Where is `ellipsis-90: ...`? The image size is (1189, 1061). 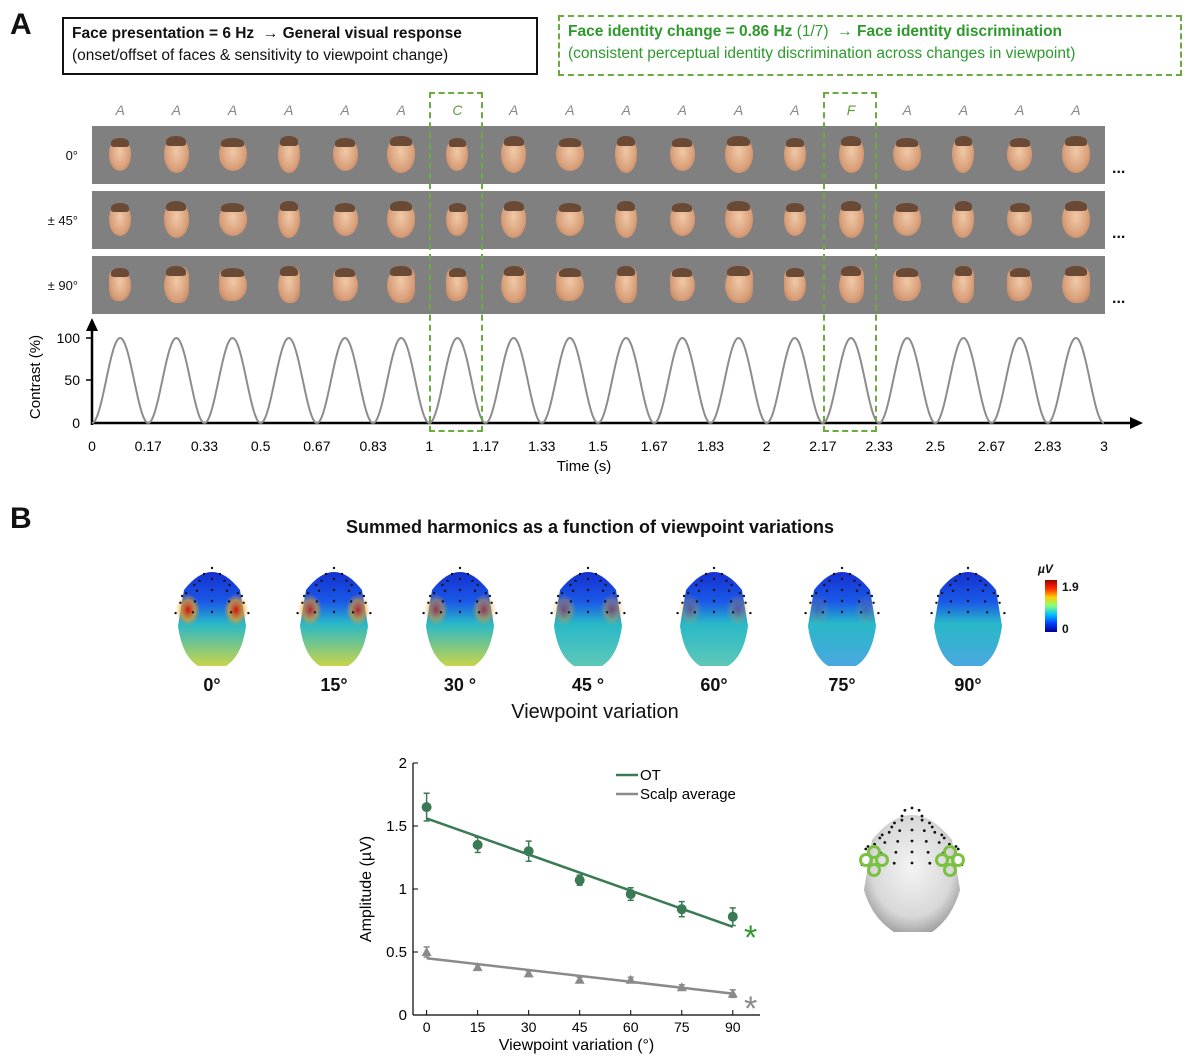 ellipsis-90: ... is located at coordinates (1119, 298).